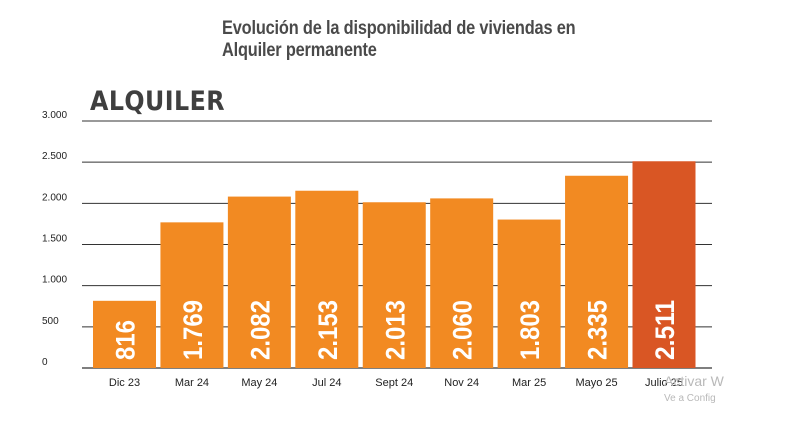 The image size is (794, 440). What do you see at coordinates (260, 330) in the screenshot?
I see `bar-value-label: 2.082` at bounding box center [260, 330].